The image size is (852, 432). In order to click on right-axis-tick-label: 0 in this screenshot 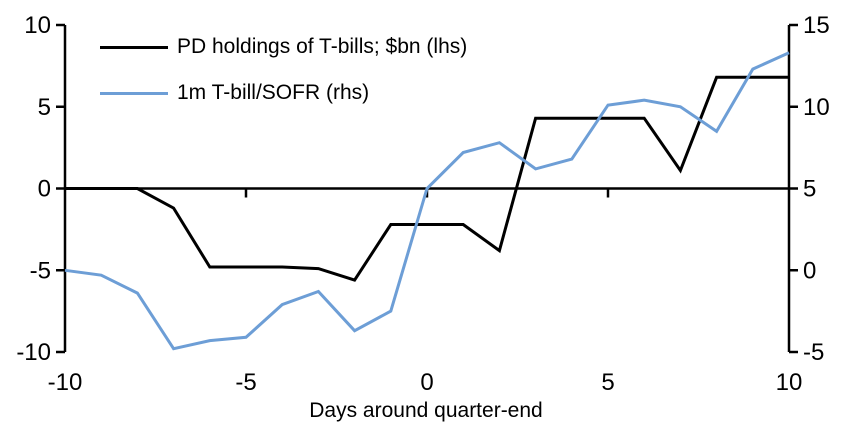, I will do `click(809, 270)`.